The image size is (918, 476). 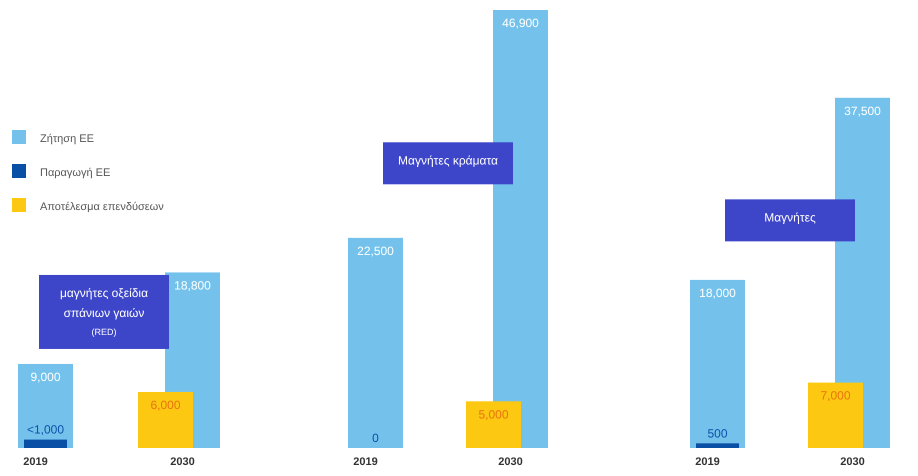 I want to click on text: Μαγνήτες, so click(x=790, y=217).